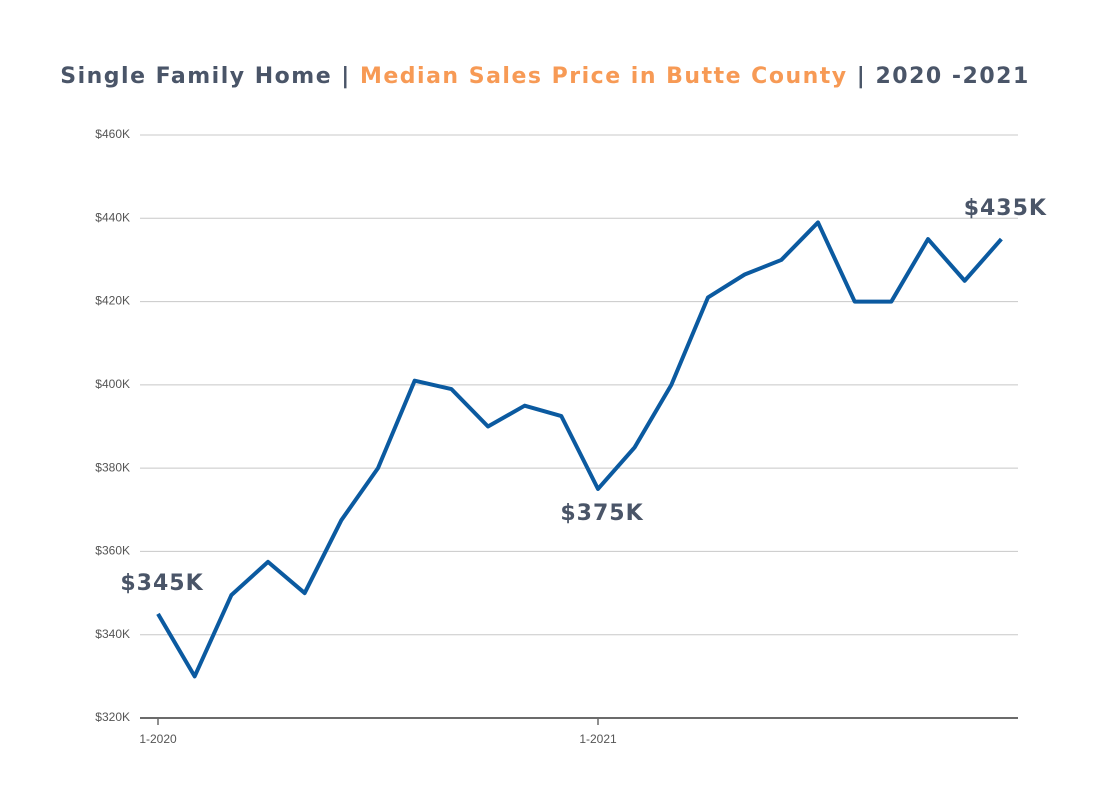  What do you see at coordinates (1005, 208) in the screenshot?
I see `data-label: $435K` at bounding box center [1005, 208].